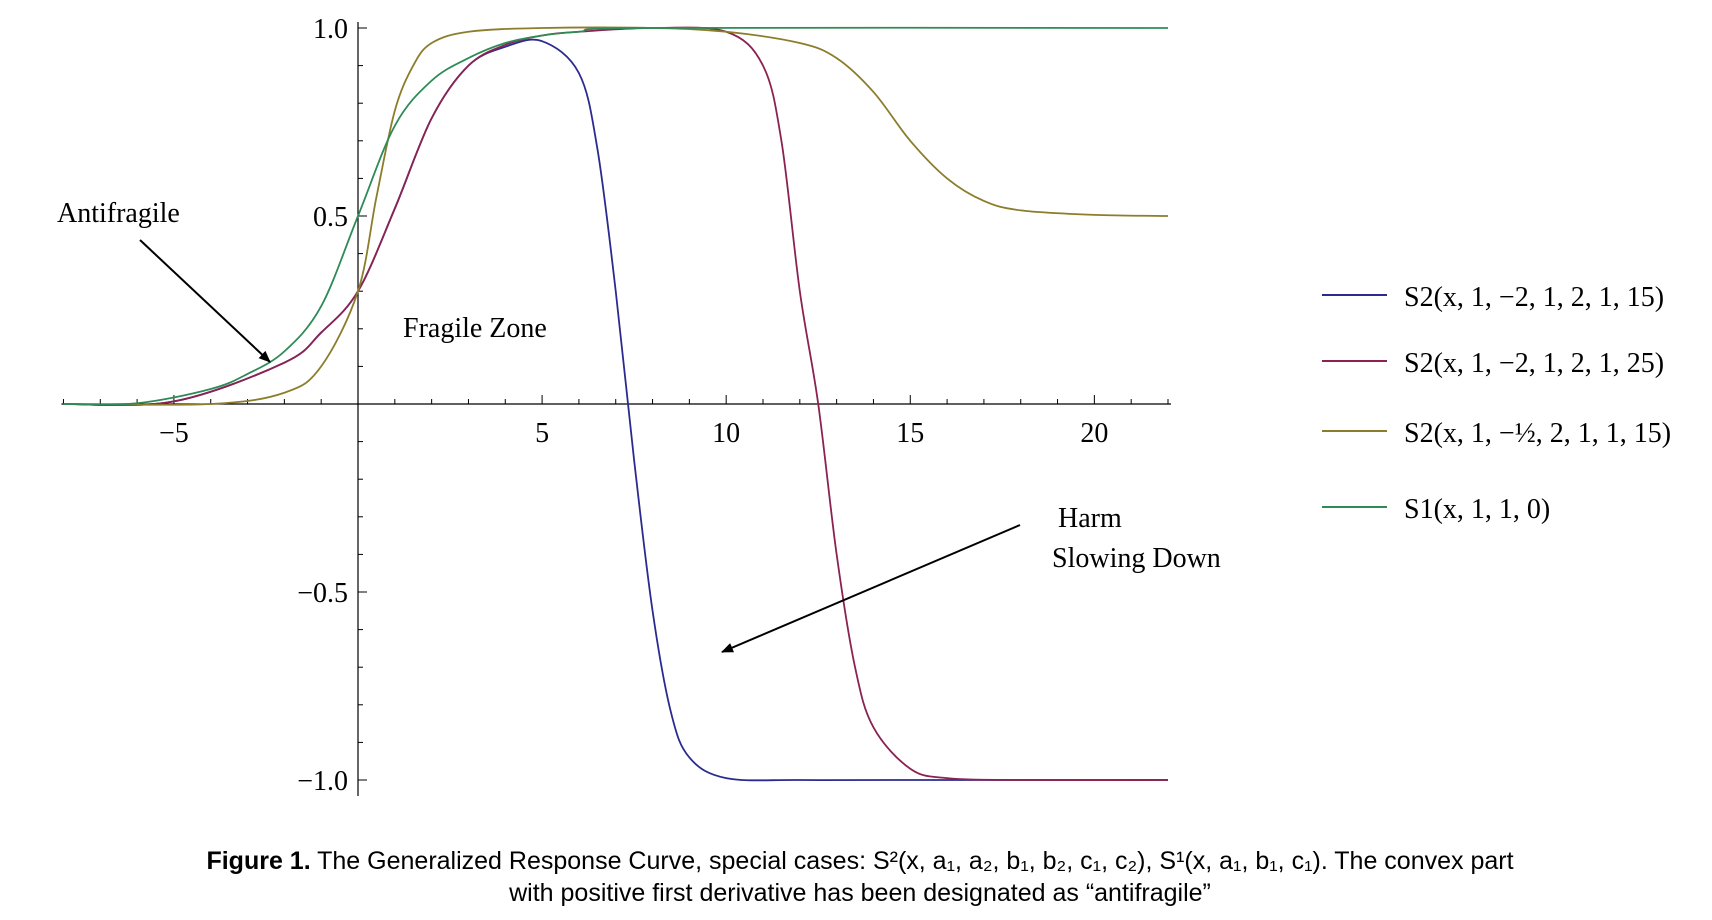  What do you see at coordinates (258, 861) in the screenshot?
I see `caption-label: Figure 1.` at bounding box center [258, 861].